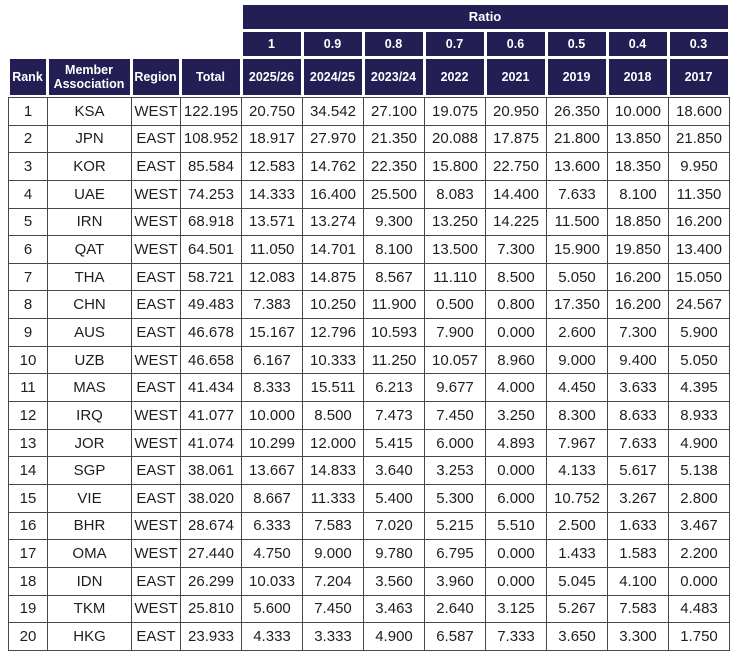 The width and height of the screenshot is (730, 651). What do you see at coordinates (455, 443) in the screenshot?
I see `cell-value: 6.000` at bounding box center [455, 443].